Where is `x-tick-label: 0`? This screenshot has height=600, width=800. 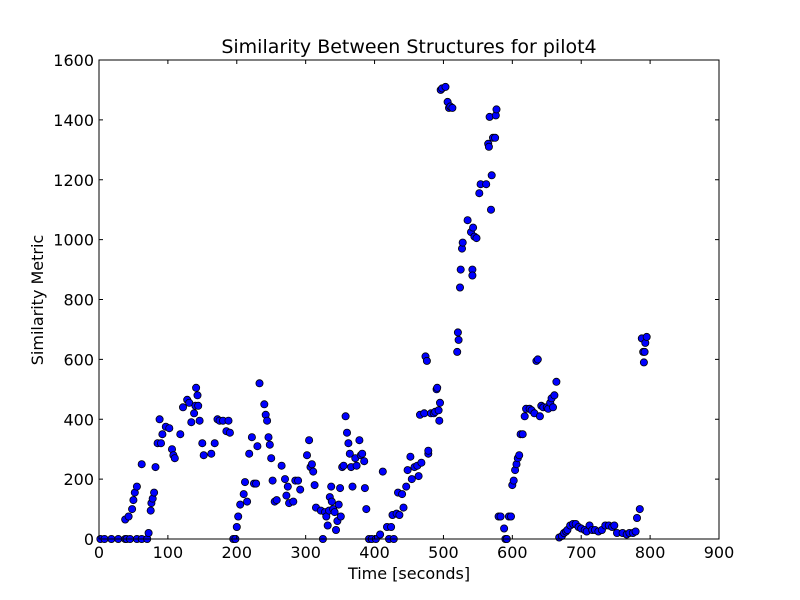
x-tick-label: 0 is located at coordinates (99, 552).